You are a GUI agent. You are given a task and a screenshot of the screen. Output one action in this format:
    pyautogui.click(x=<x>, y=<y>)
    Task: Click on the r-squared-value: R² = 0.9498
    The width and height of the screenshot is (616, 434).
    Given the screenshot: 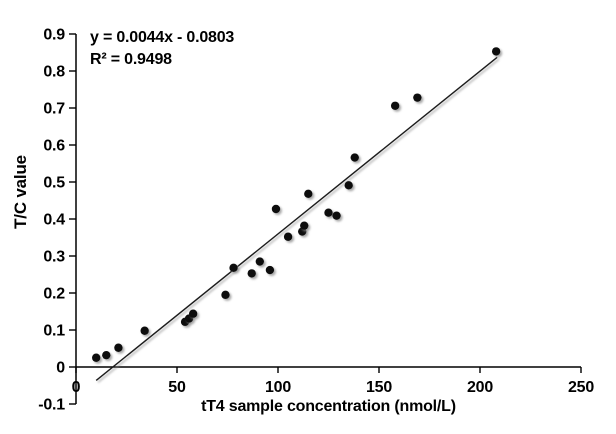 What is the action you would take?
    pyautogui.click(x=131, y=59)
    